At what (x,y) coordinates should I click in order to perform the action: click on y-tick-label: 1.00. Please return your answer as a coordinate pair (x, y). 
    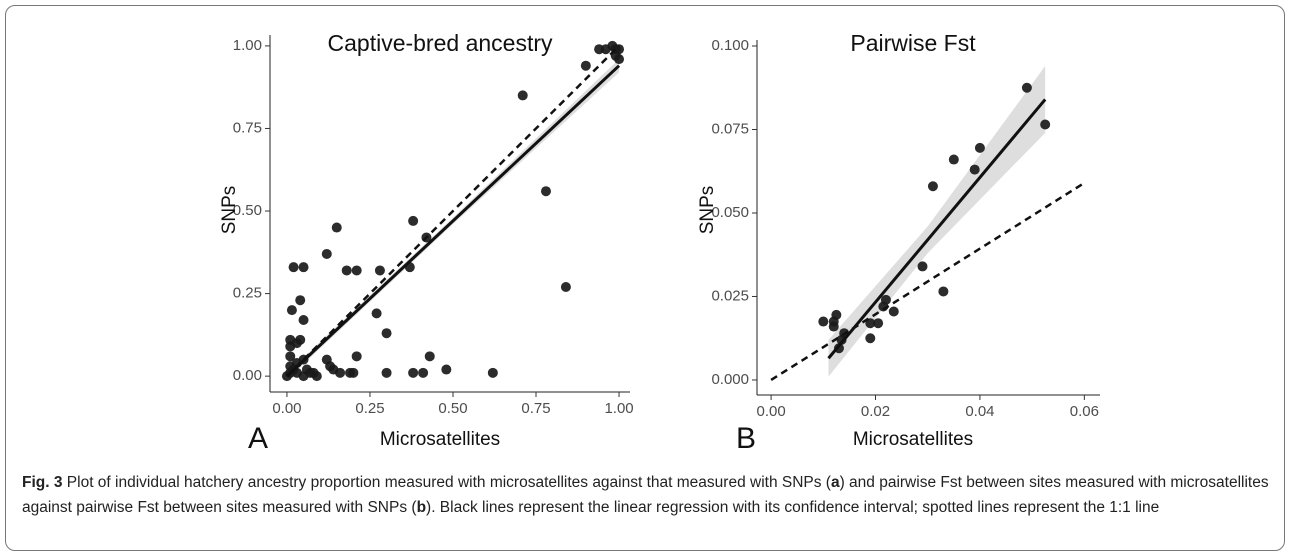
    Looking at the image, I should click on (247, 45).